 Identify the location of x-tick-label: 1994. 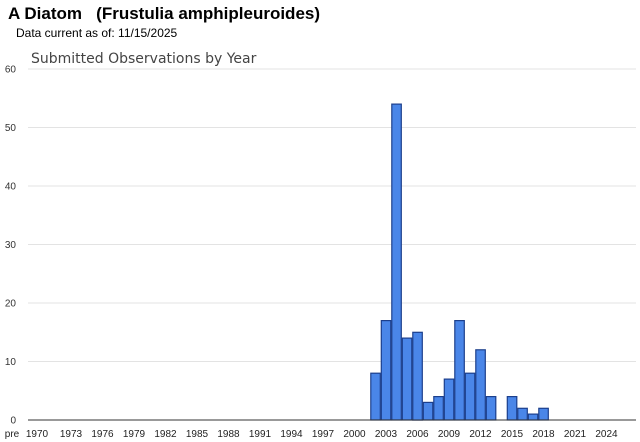
(291, 434).